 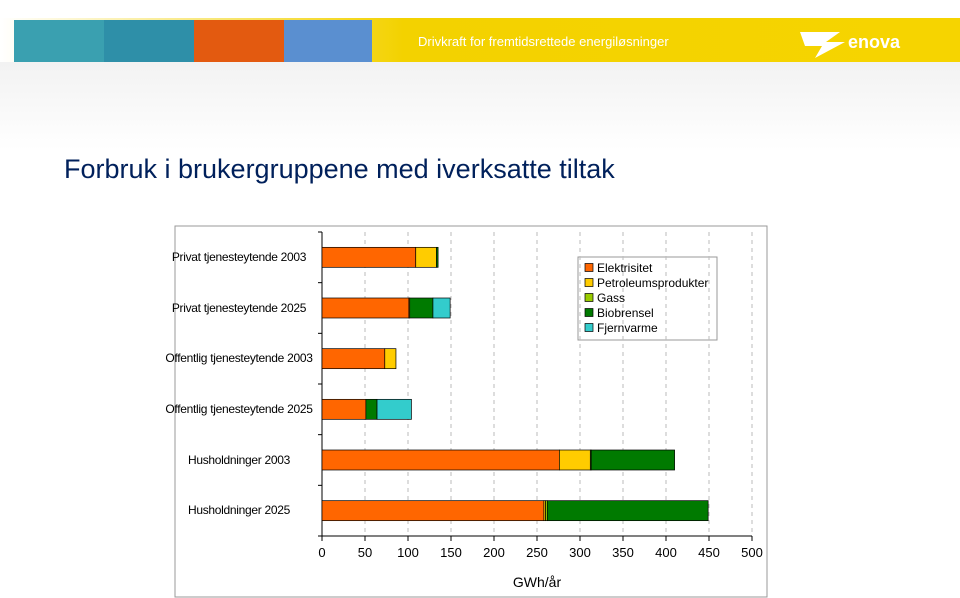 What do you see at coordinates (752, 552) in the screenshot?
I see `x-tick-label: 500` at bounding box center [752, 552].